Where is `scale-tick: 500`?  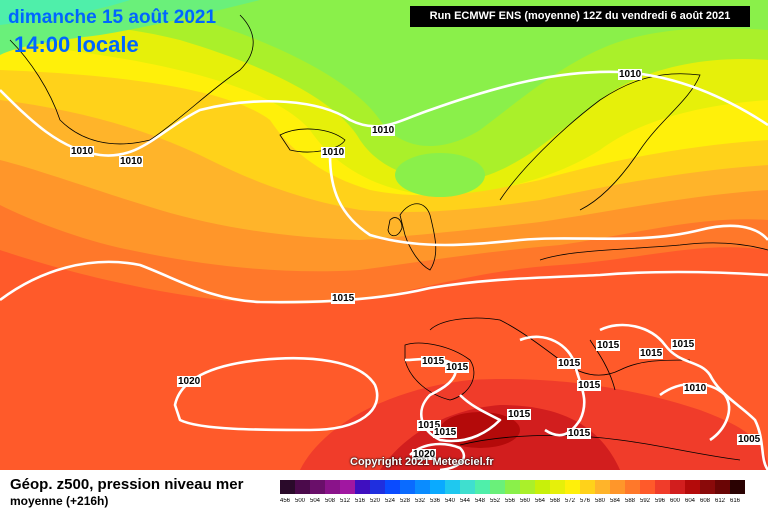 scale-tick: 500 is located at coordinates (300, 501).